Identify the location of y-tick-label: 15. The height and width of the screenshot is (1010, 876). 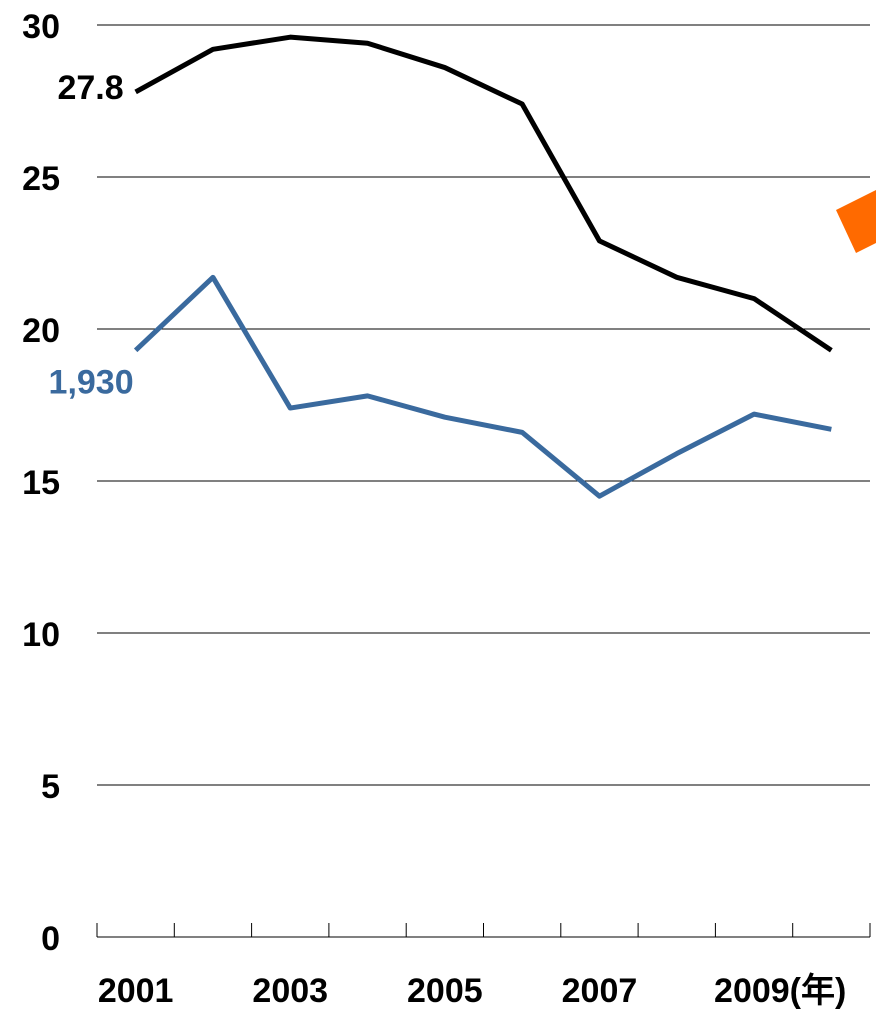
(41, 483).